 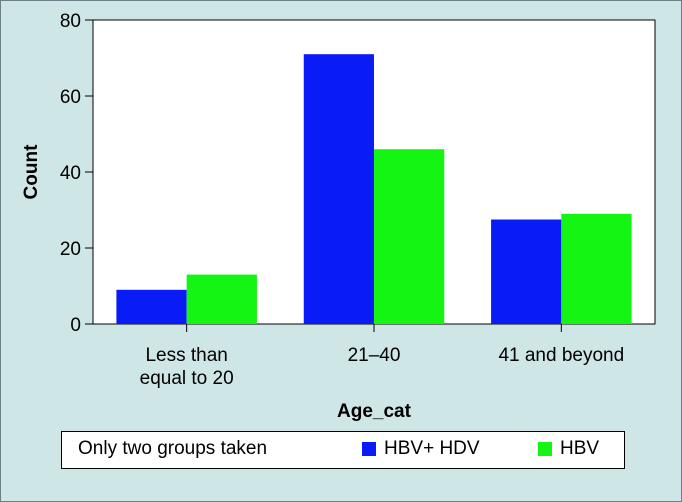 What do you see at coordinates (561, 355) in the screenshot?
I see `x-tick-label-2: 41 and beyond` at bounding box center [561, 355].